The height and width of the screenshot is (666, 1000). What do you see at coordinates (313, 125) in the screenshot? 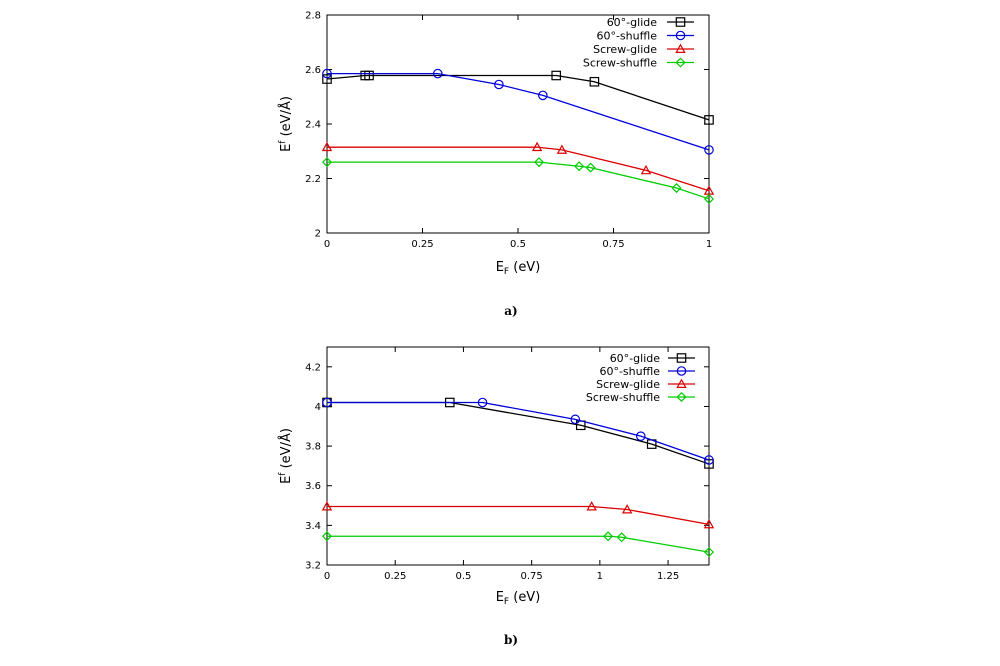
I see `y-tick-label: 2.4` at bounding box center [313, 125].